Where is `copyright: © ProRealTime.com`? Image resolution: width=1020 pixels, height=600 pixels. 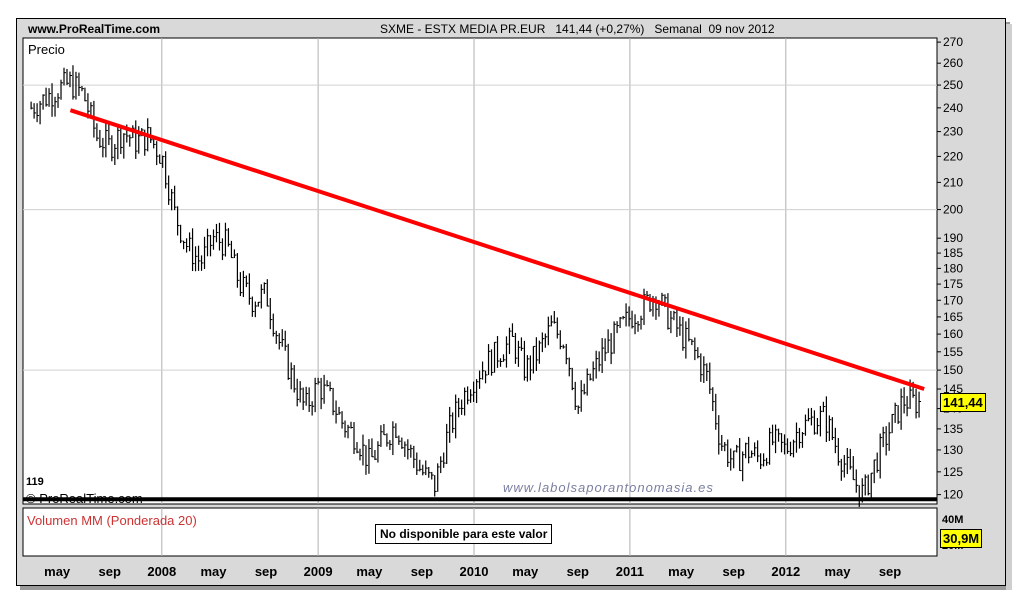
copyright: © ProRealTime.com is located at coordinates (84, 498).